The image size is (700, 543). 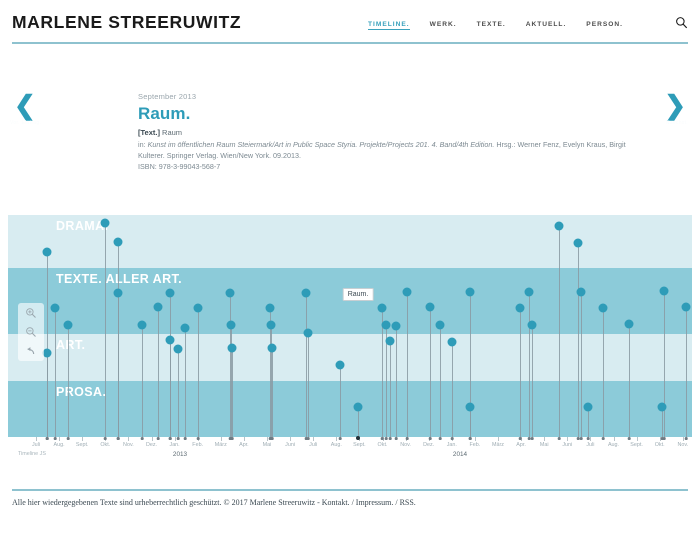 I want to click on undo-arrow-icon, so click(x=31, y=351).